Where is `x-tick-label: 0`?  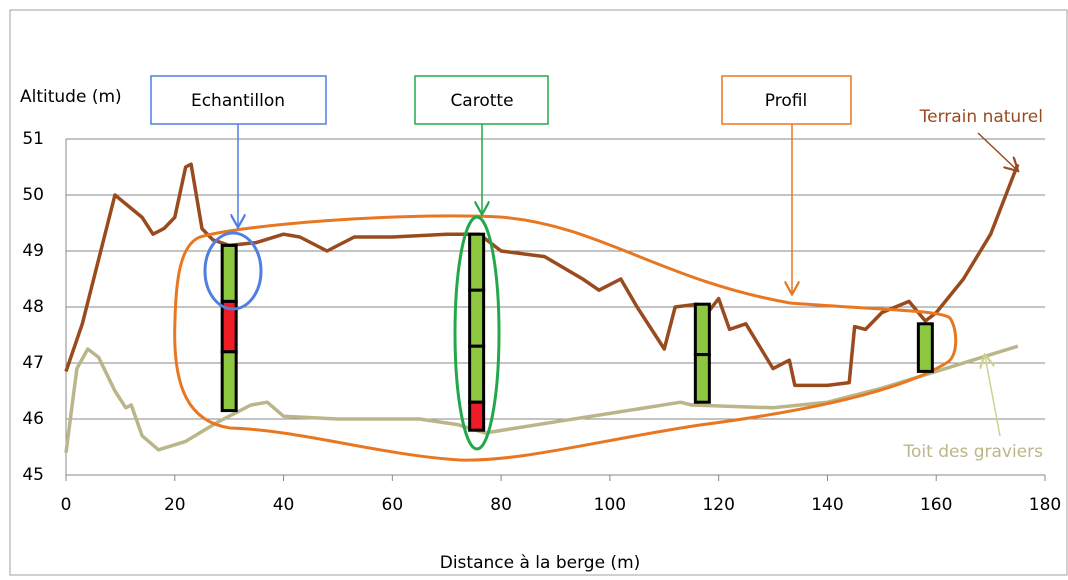 x-tick-label: 0 is located at coordinates (66, 505).